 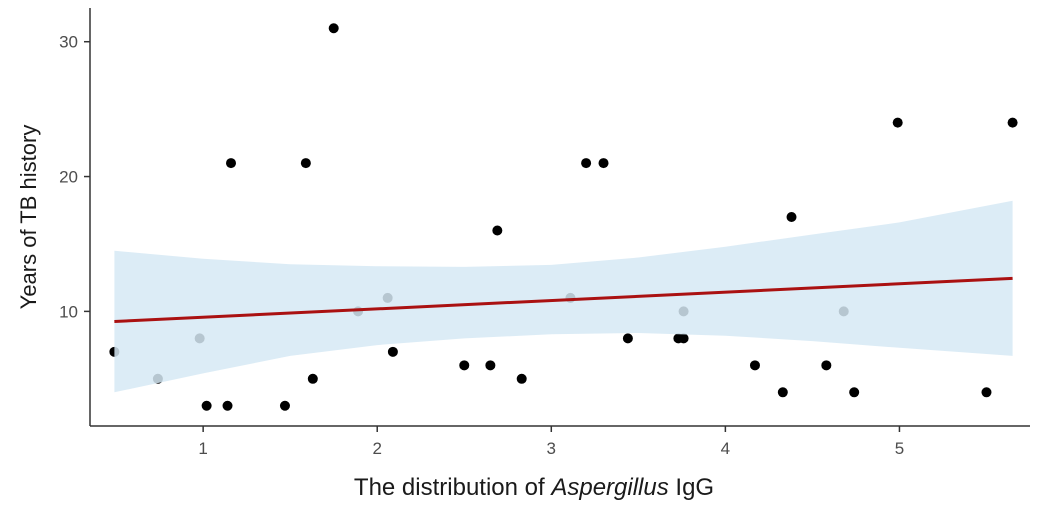 I want to click on x-axis-title: The distribution of Aspergillus IgG, so click(x=519, y=488).